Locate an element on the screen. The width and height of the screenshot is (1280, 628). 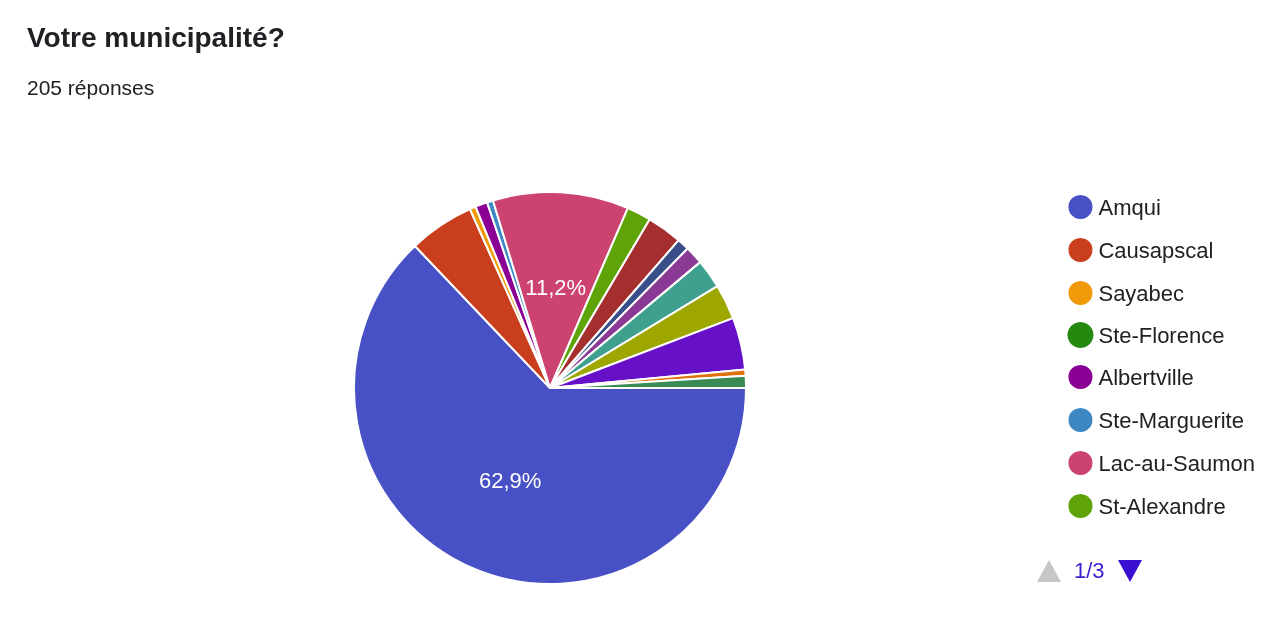
chart-title: Votre municipalité? is located at coordinates (156, 37).